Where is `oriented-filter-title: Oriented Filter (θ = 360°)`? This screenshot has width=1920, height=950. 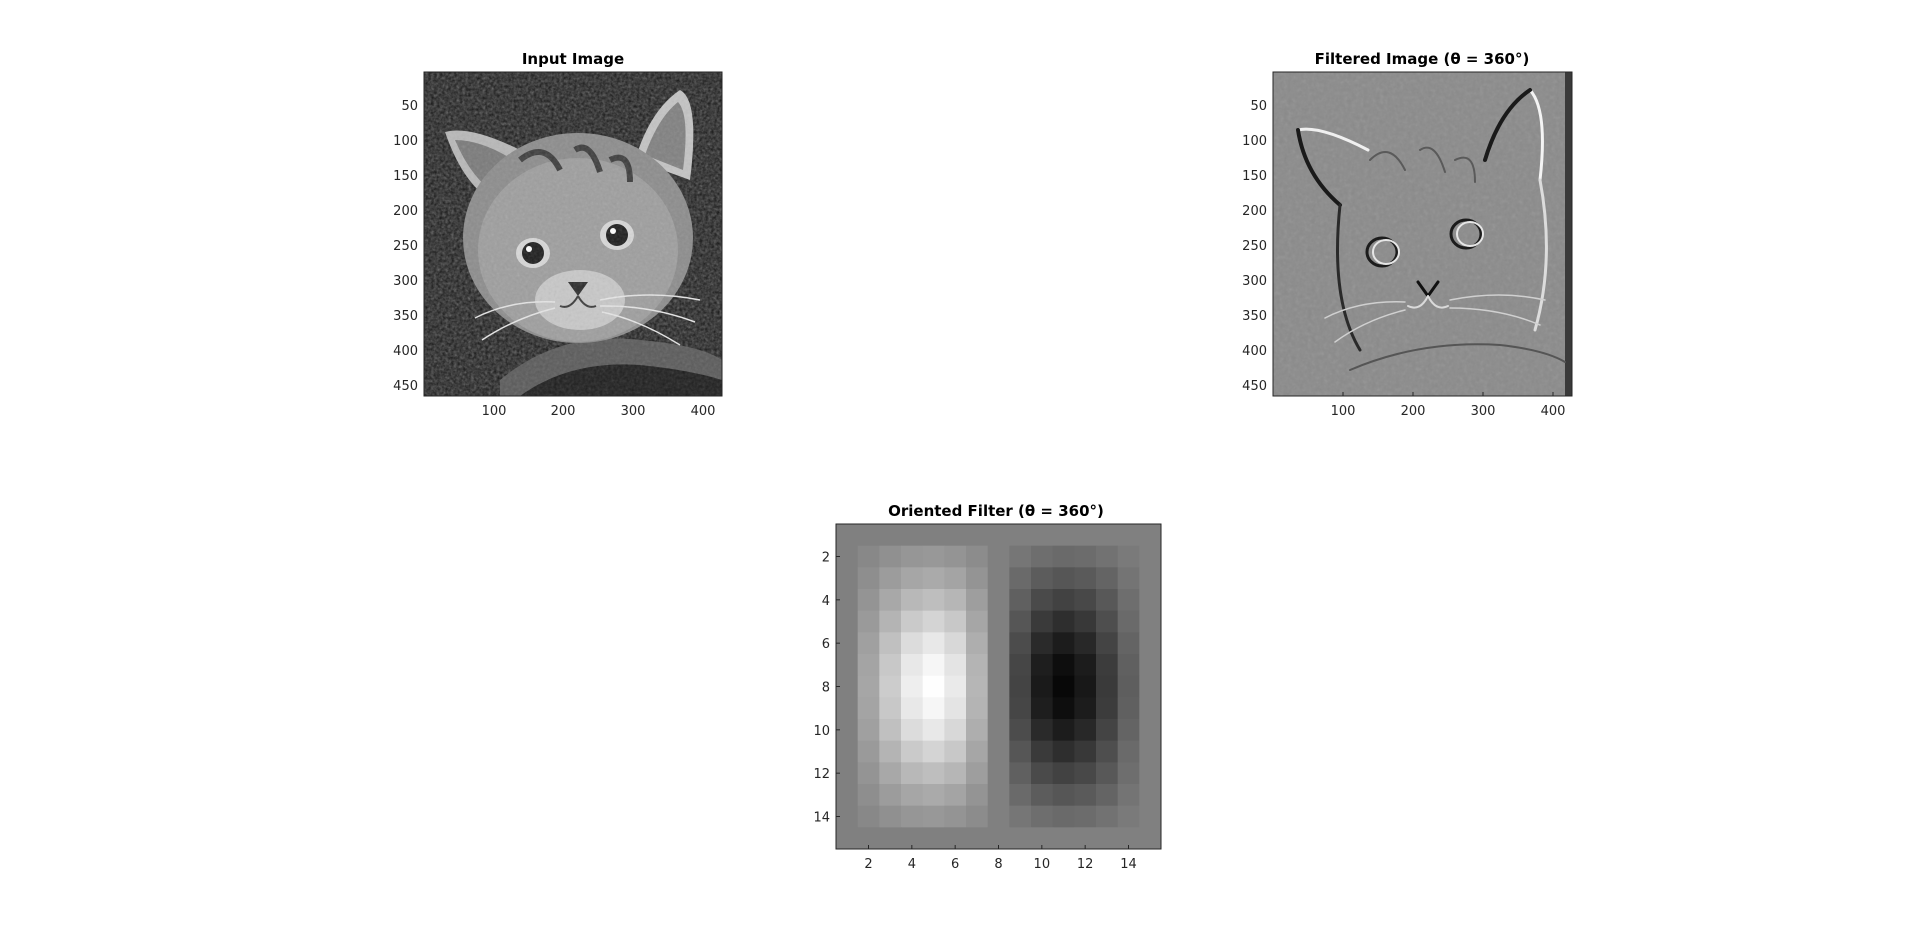 oriented-filter-title: Oriented Filter (θ = 360°) is located at coordinates (996, 511).